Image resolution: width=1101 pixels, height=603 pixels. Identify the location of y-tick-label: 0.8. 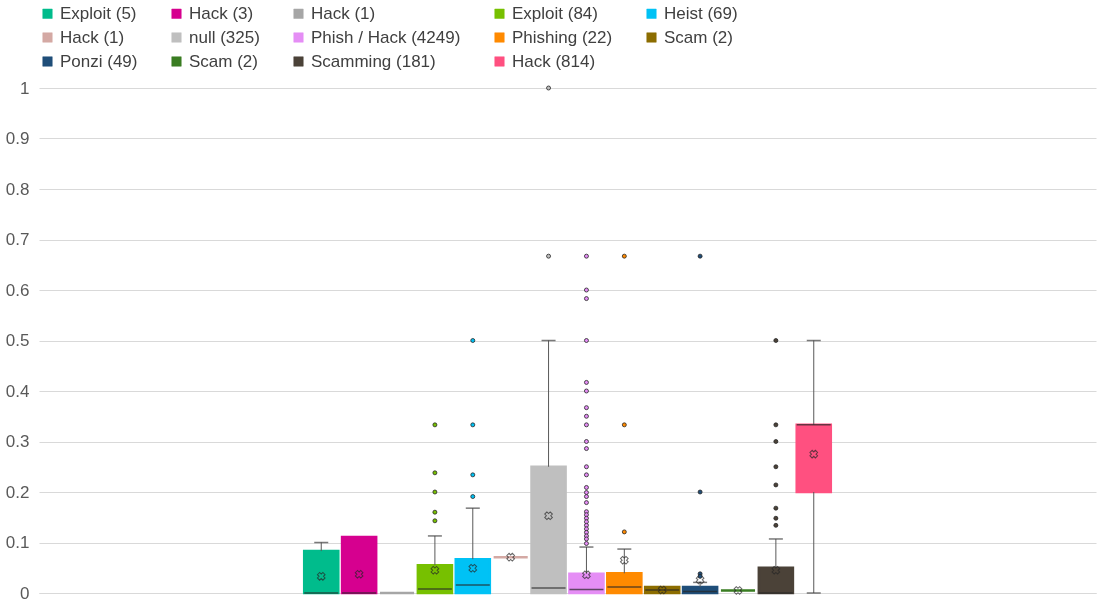
(17, 189).